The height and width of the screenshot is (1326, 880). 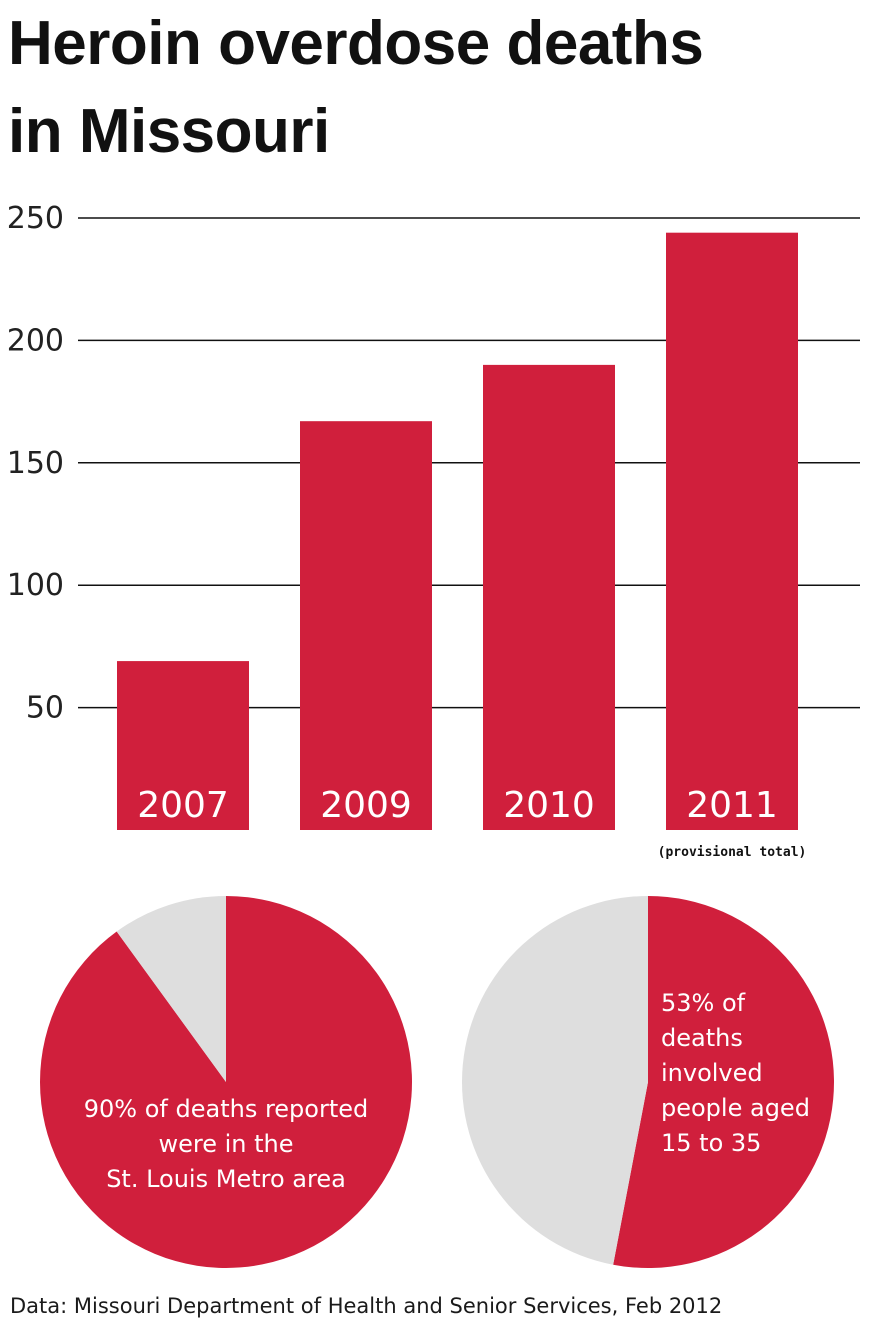 What do you see at coordinates (732, 852) in the screenshot?
I see `bar-note-2011: (provisional total)` at bounding box center [732, 852].